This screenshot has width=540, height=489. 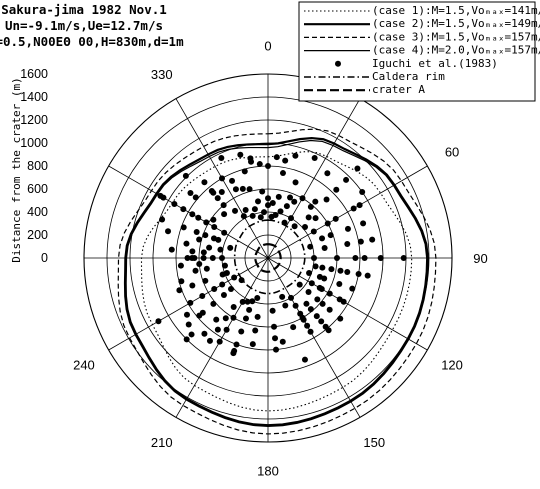 What do you see at coordinates (456, 10) in the screenshot?
I see `legend-label: (case 1):M=1.5,Voₘₐₓ=141m/s` at bounding box center [456, 10].